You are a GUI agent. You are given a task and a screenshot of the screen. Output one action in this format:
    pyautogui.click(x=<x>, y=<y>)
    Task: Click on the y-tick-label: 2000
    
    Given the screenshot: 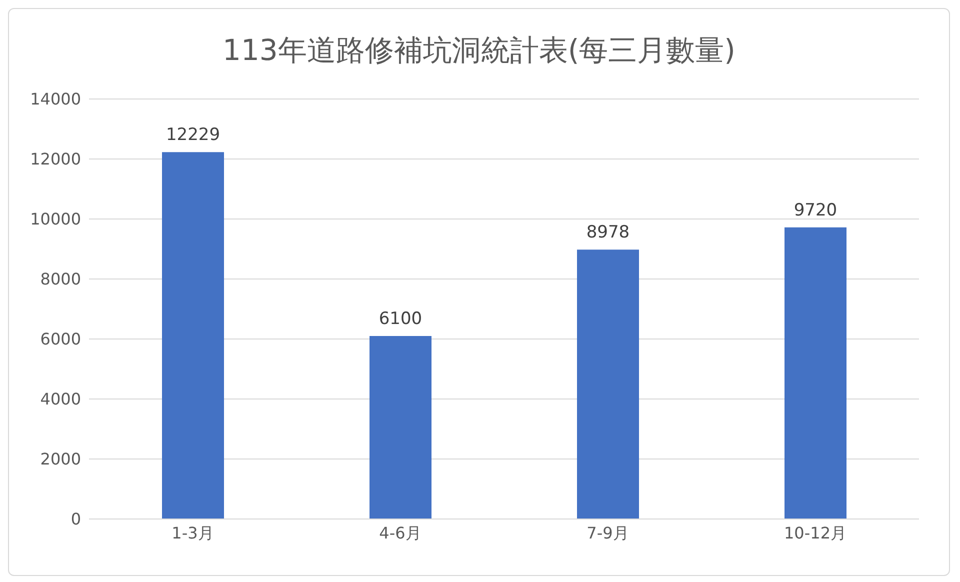 What is the action you would take?
    pyautogui.click(x=60, y=459)
    